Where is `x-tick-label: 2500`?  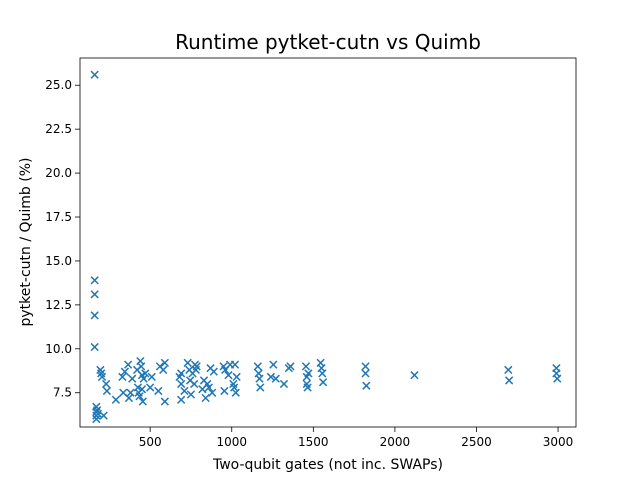
x-tick-label: 2500 is located at coordinates (476, 442).